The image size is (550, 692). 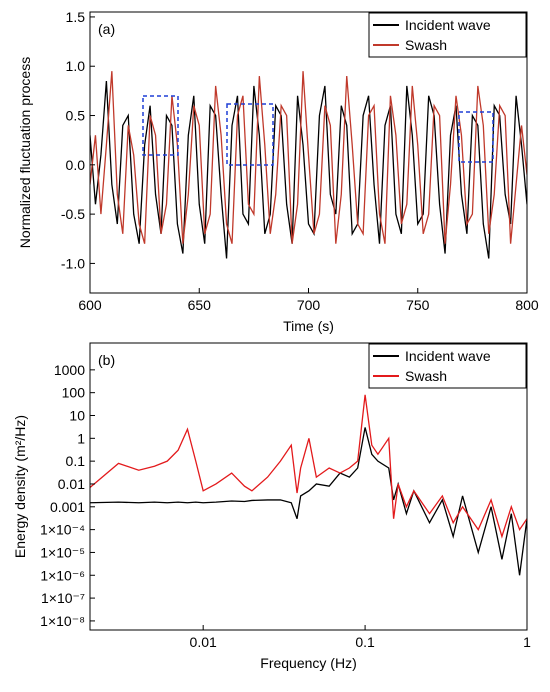 I want to click on y-axis-label: Normalized fluctuation process, so click(x=25, y=152).